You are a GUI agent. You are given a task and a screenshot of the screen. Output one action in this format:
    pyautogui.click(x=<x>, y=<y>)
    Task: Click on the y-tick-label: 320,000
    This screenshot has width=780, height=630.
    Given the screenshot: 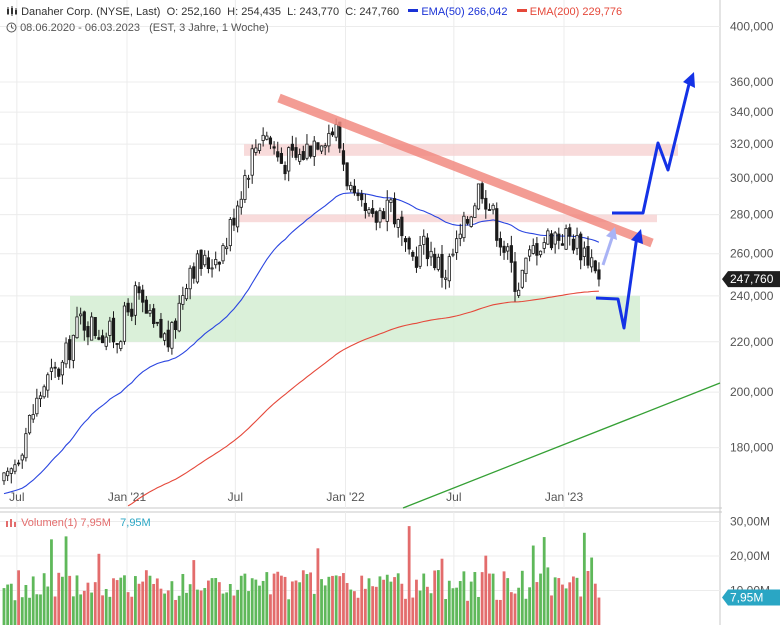 What is the action you would take?
    pyautogui.click(x=752, y=144)
    